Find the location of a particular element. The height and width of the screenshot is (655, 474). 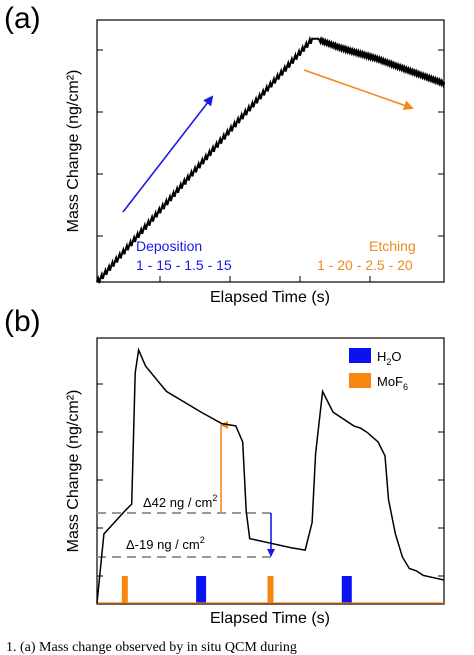

deposition-arrow is located at coordinates (168, 154).